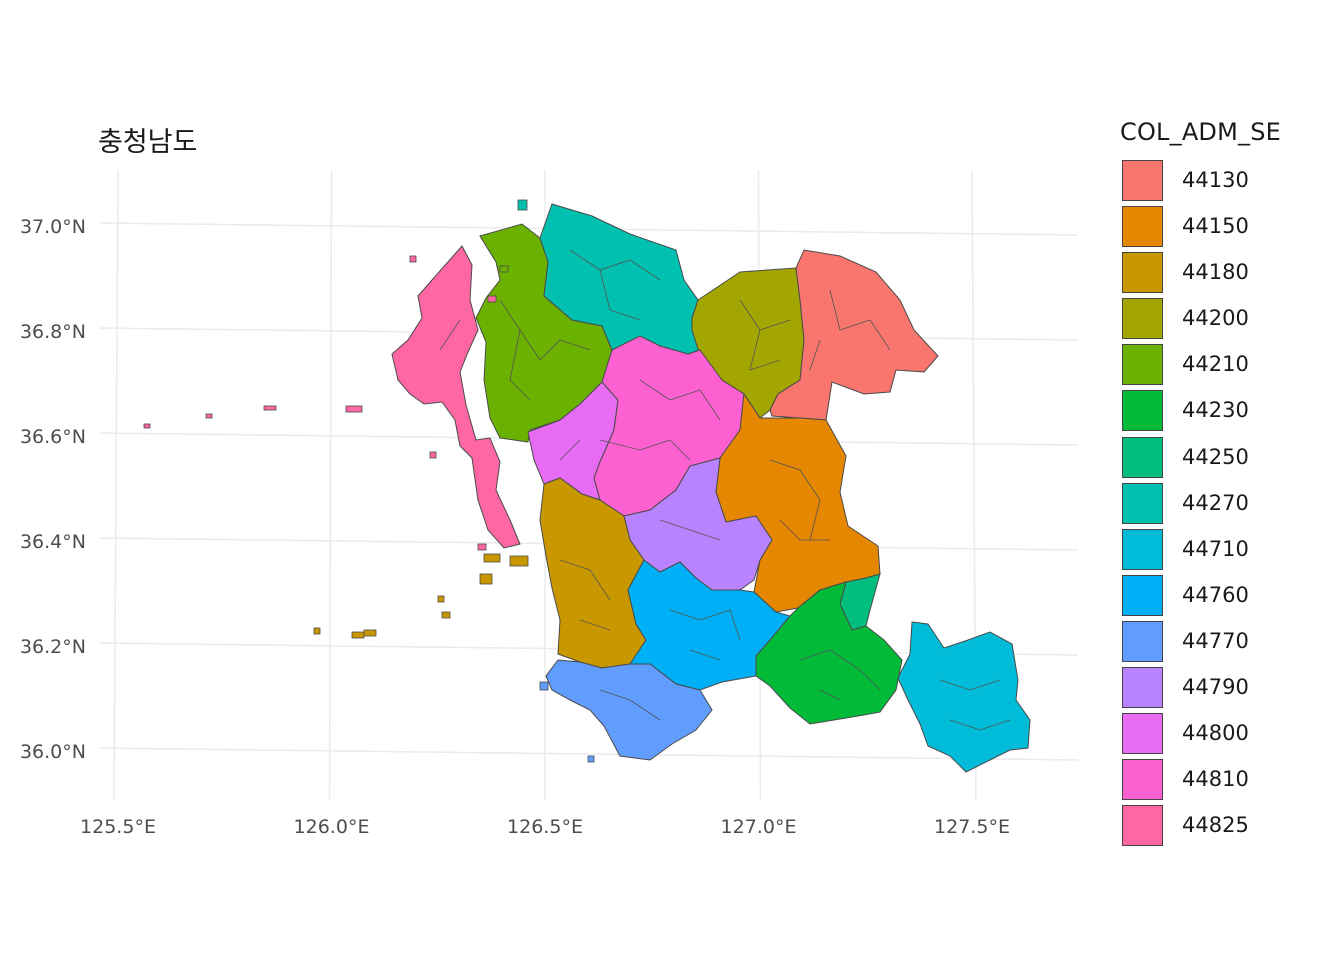  Describe the element at coordinates (545, 827) in the screenshot. I see `x-tick-label: 126.5°E` at that location.